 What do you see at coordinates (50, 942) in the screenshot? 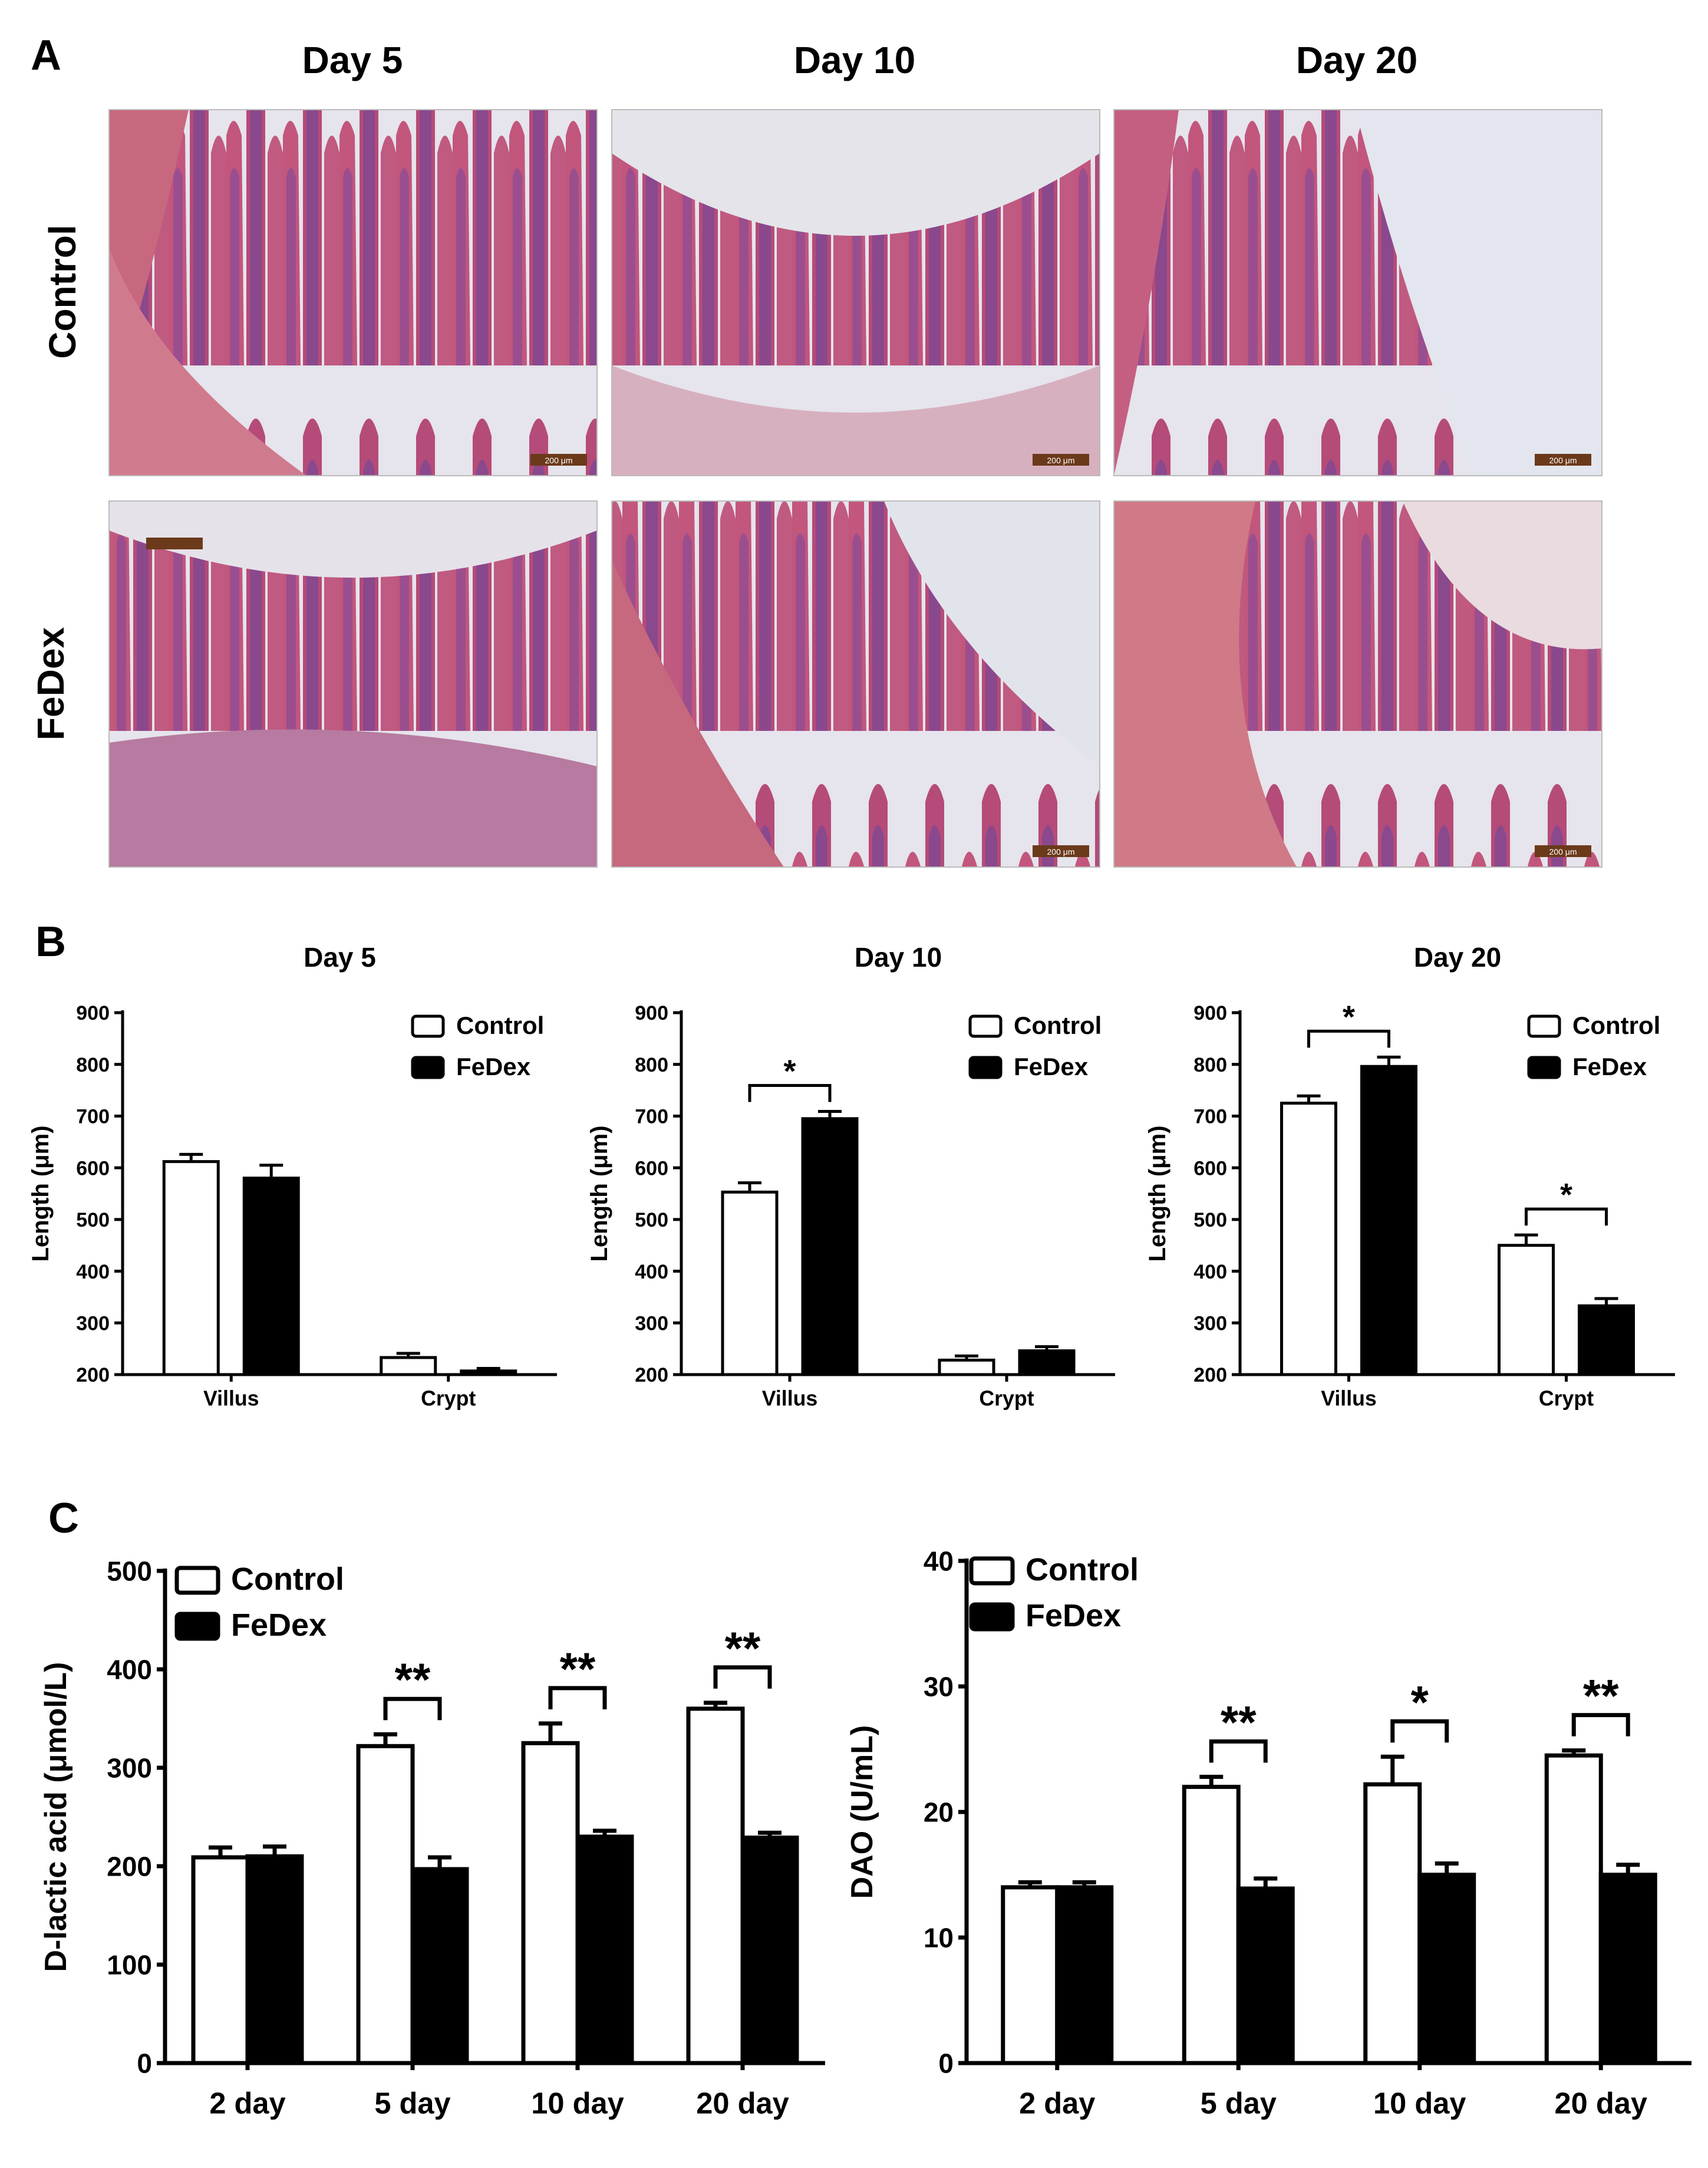
I see `panel-b-letter: B` at bounding box center [50, 942].